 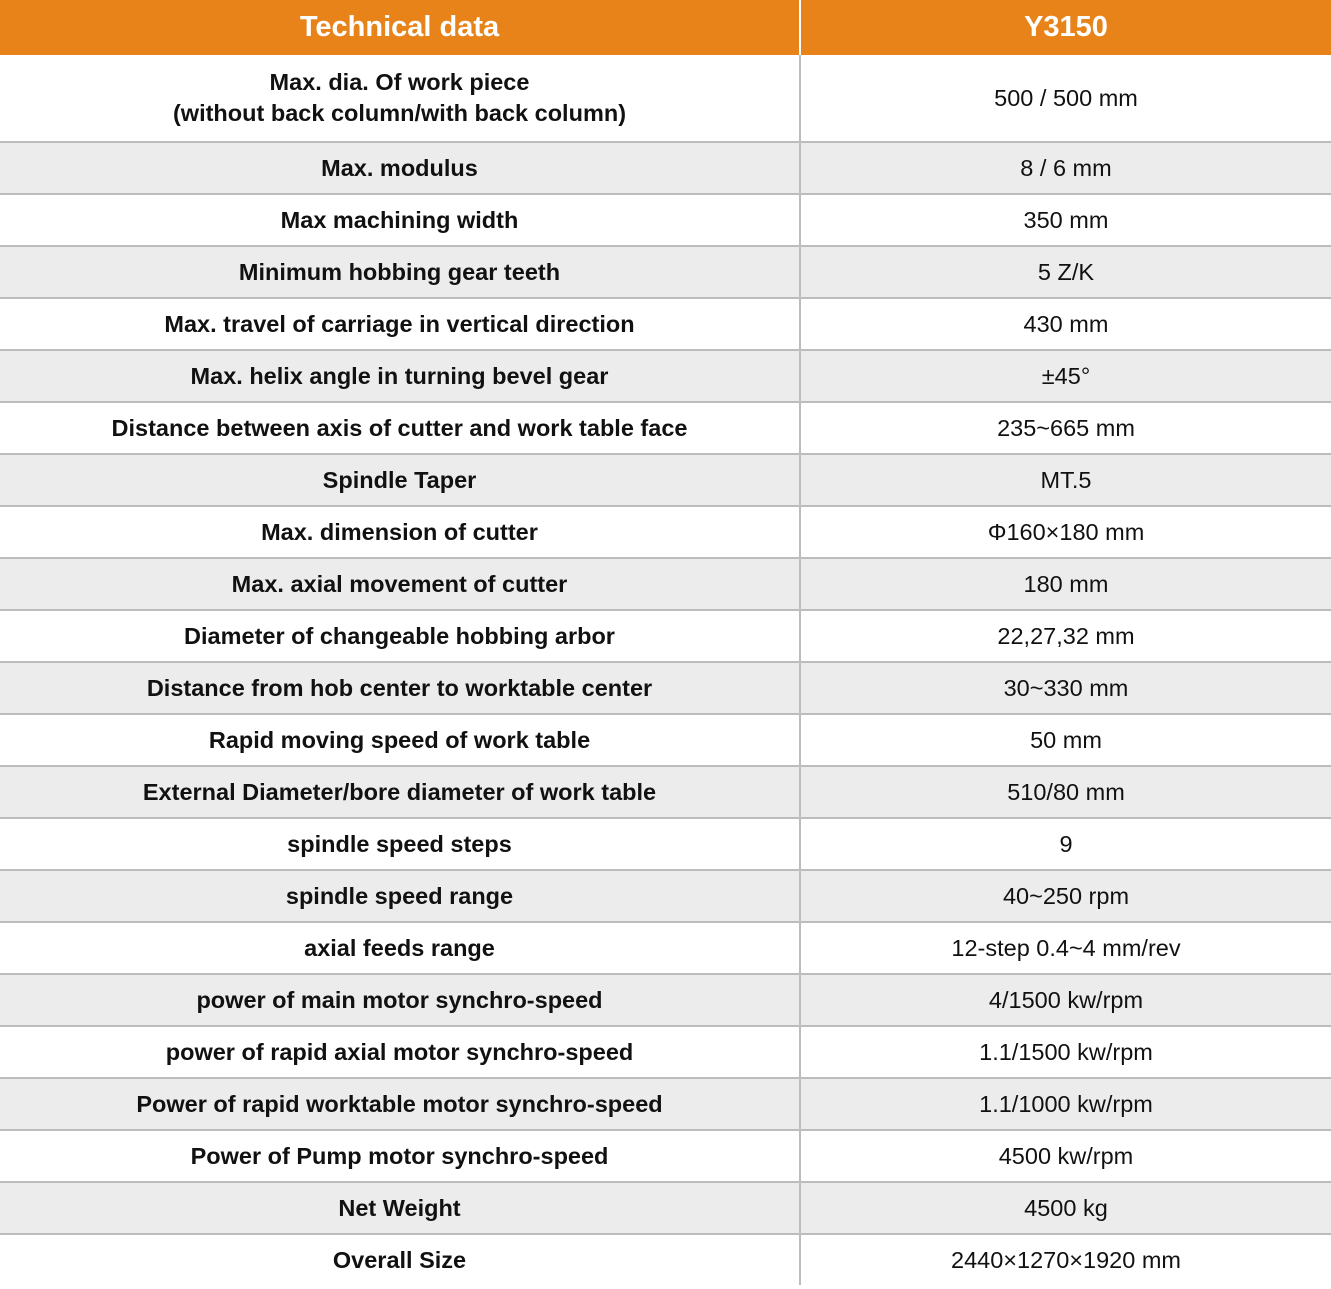 What do you see at coordinates (1065, 896) in the screenshot?
I see `value-cell: 40~250 rpm` at bounding box center [1065, 896].